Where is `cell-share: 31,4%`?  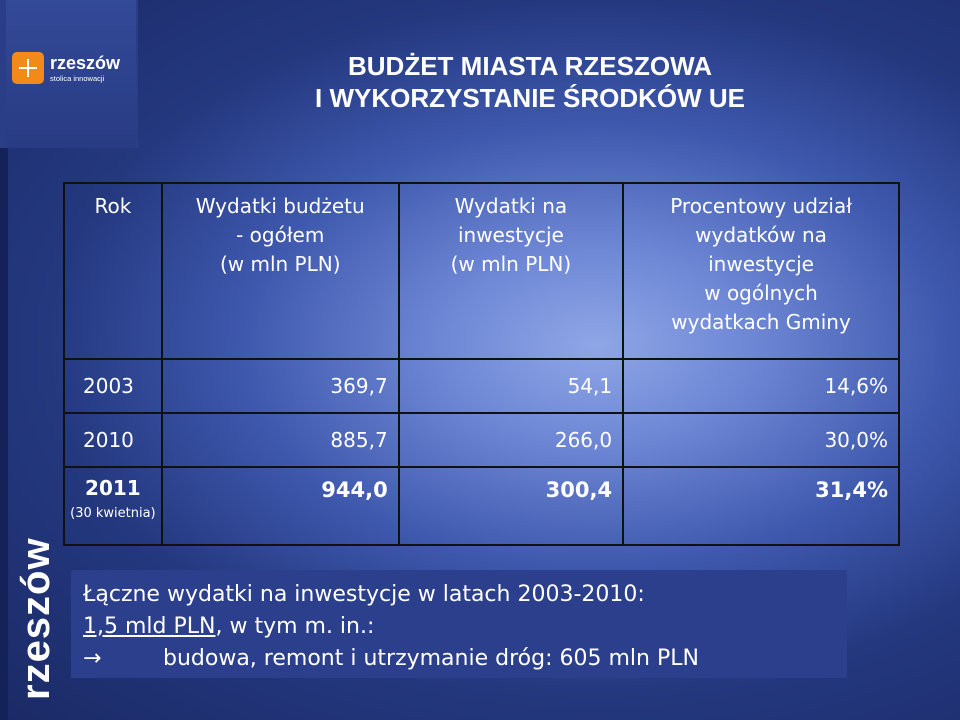 cell-share: 31,4% is located at coordinates (761, 506).